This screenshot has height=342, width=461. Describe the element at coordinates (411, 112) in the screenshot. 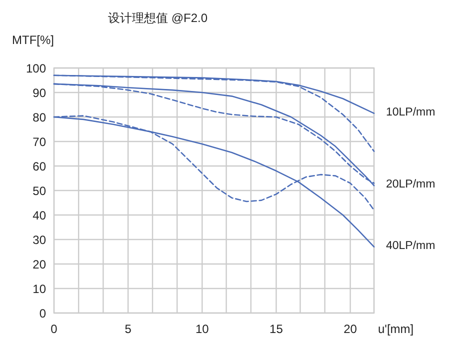

I see `series-label: 10LP/mm` at that location.